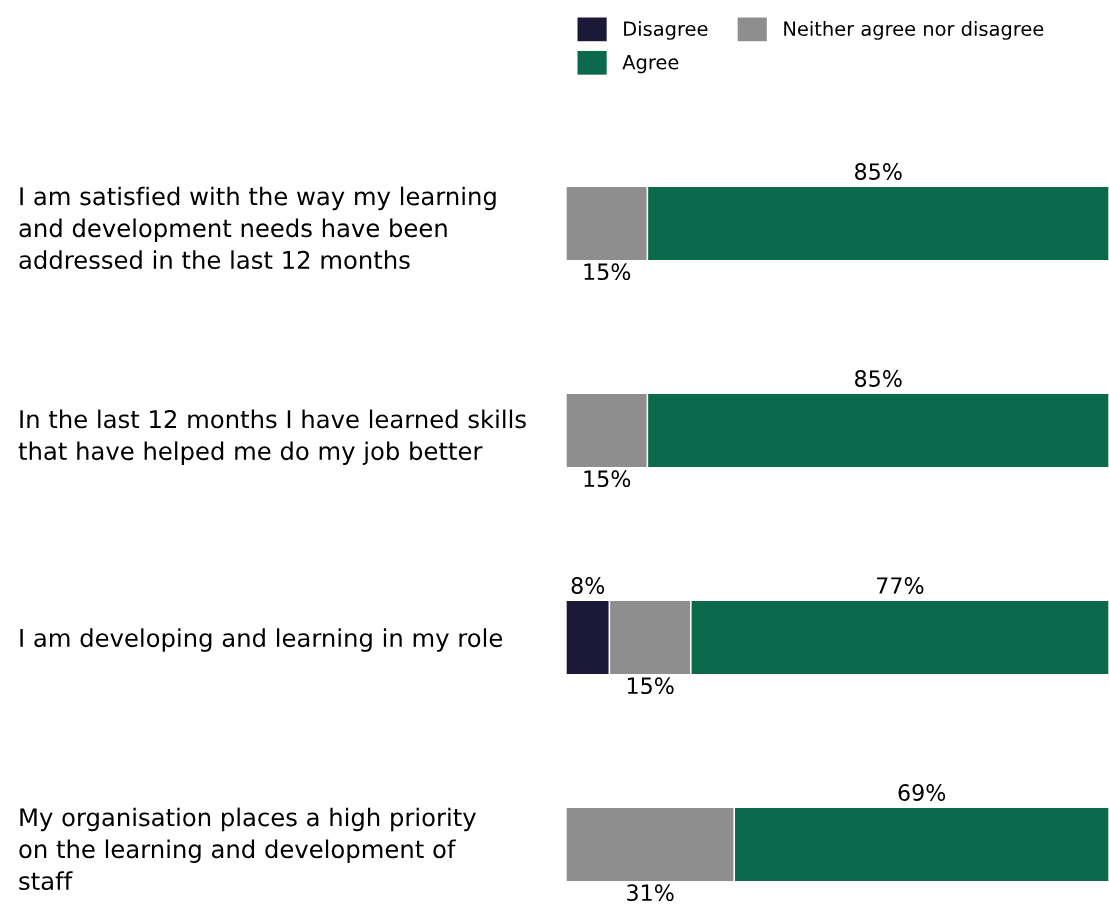 The width and height of the screenshot is (1109, 917). What do you see at coordinates (247, 849) in the screenshot?
I see `y-tick-label: My organisation places a high priority on the learning and development of staff` at bounding box center [247, 849].